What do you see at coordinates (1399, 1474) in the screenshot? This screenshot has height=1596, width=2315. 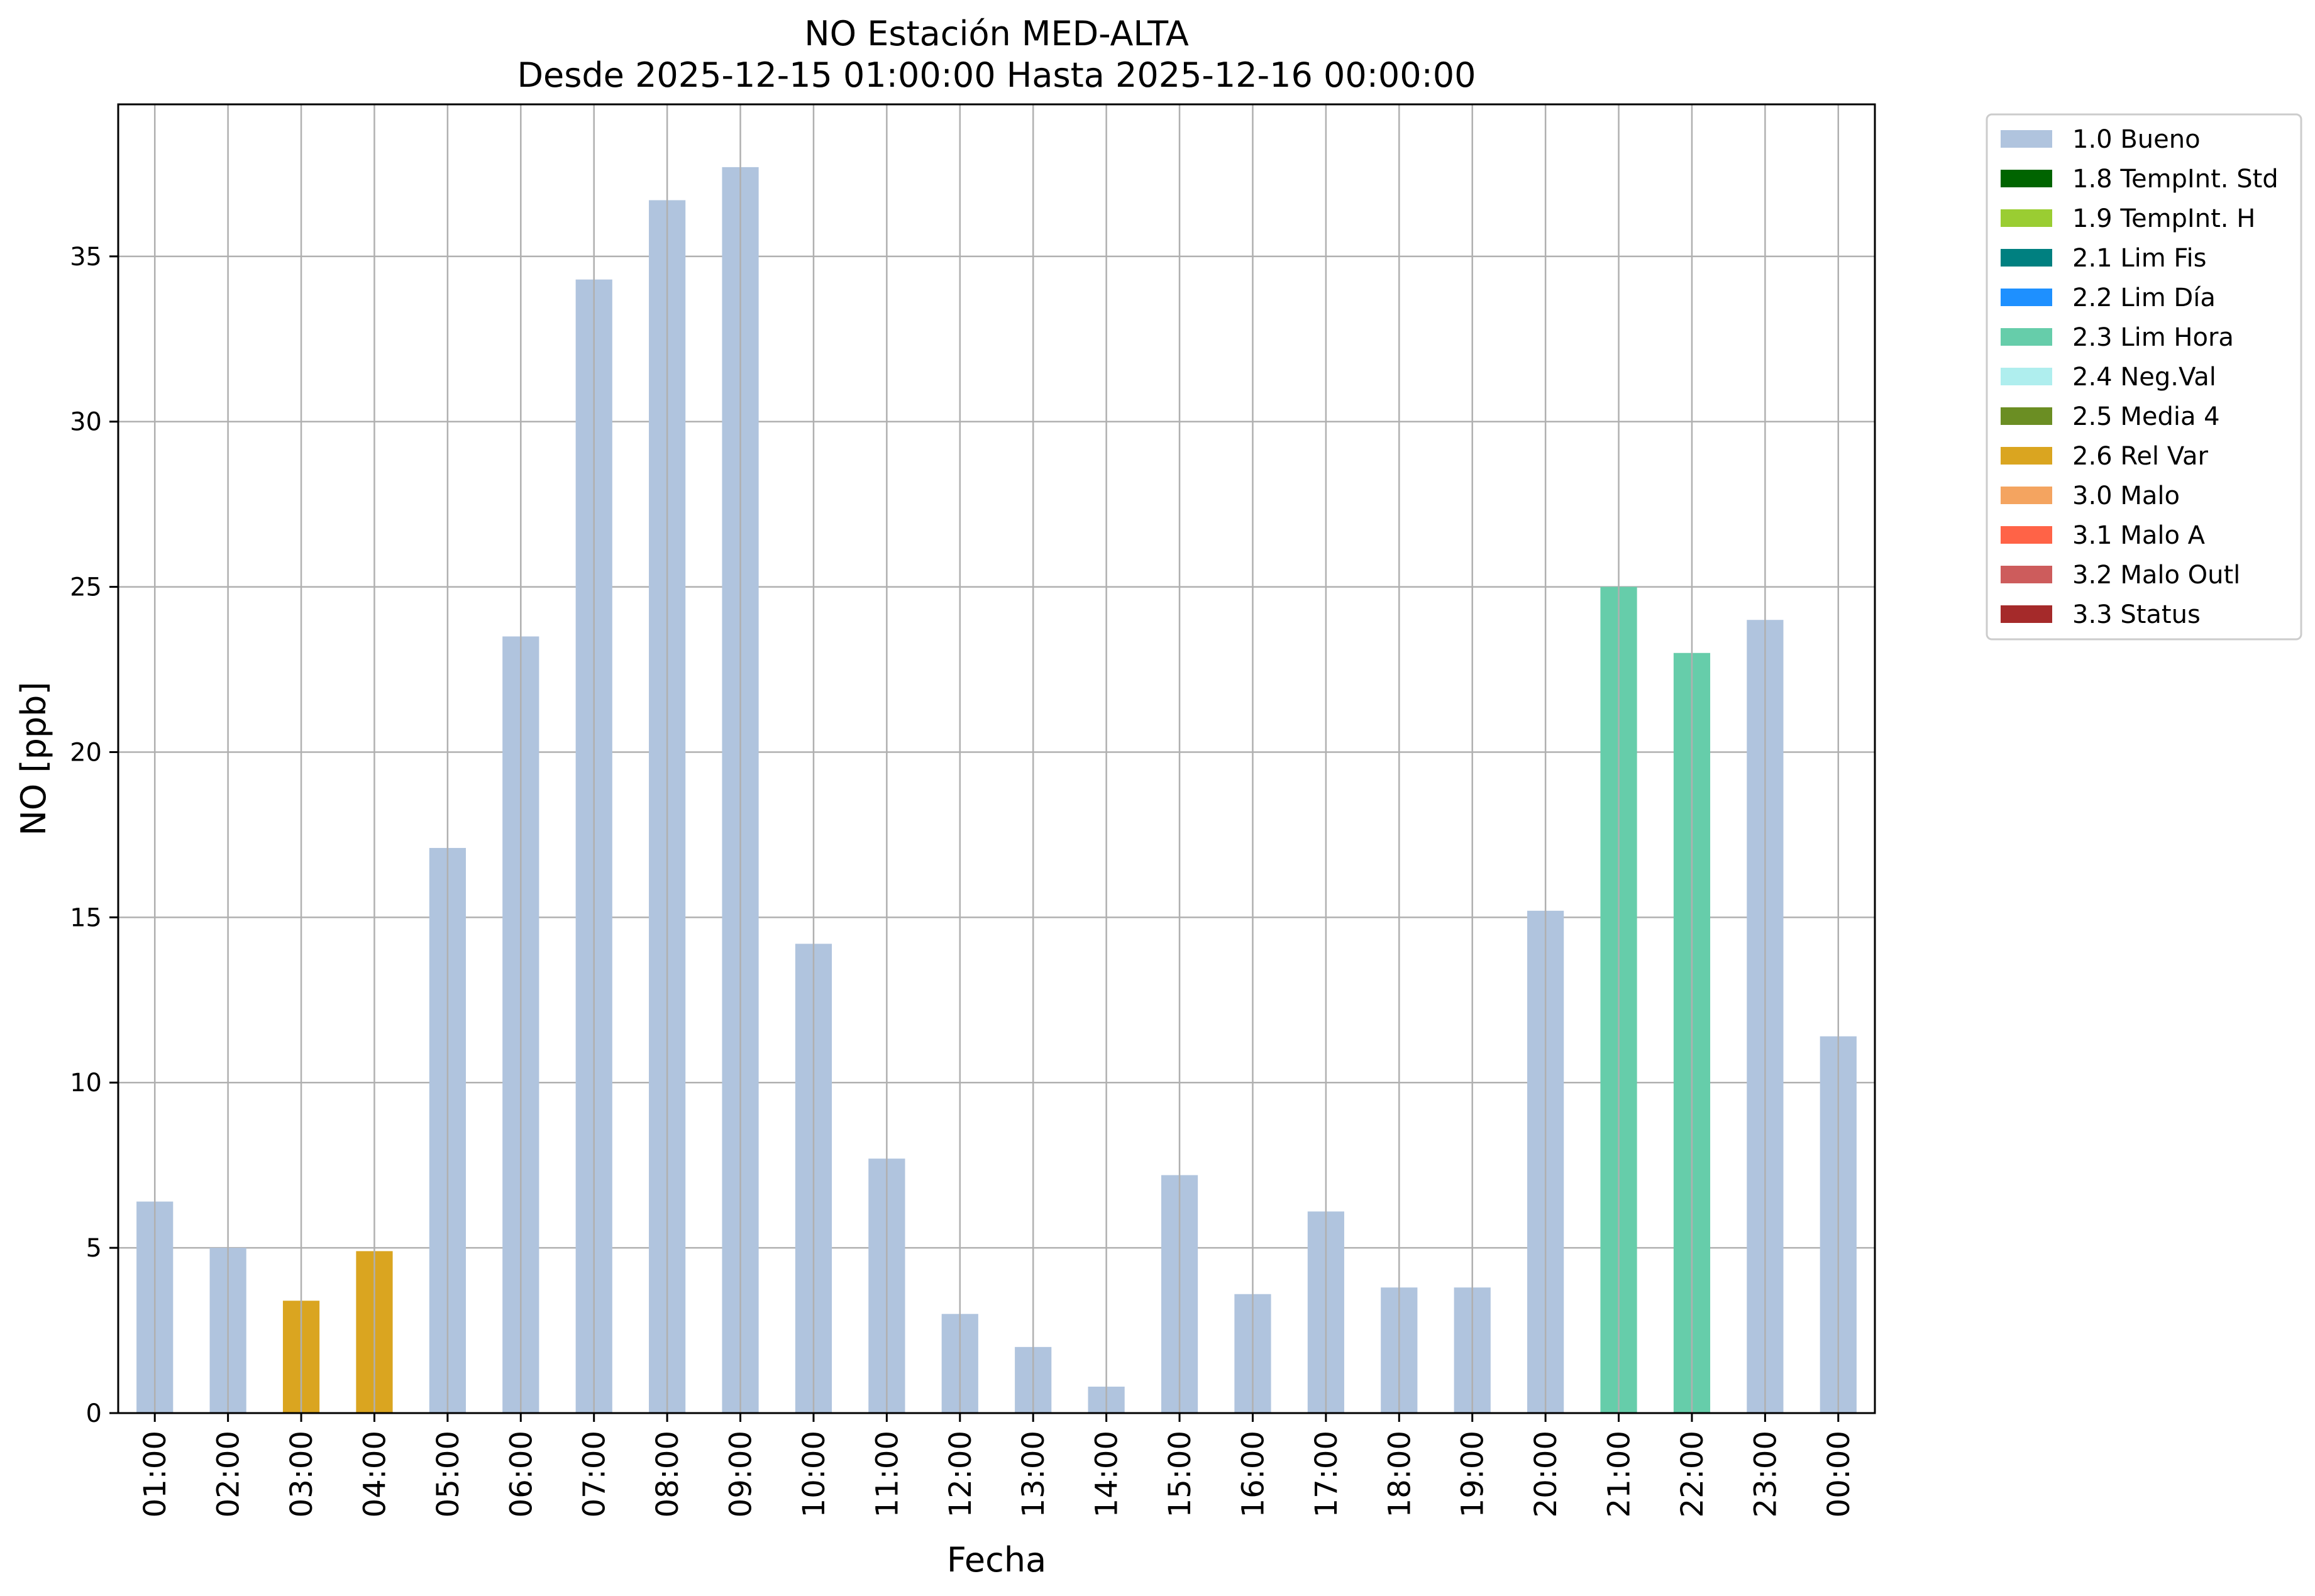 I see `x-tick-label: 18:00` at bounding box center [1399, 1474].